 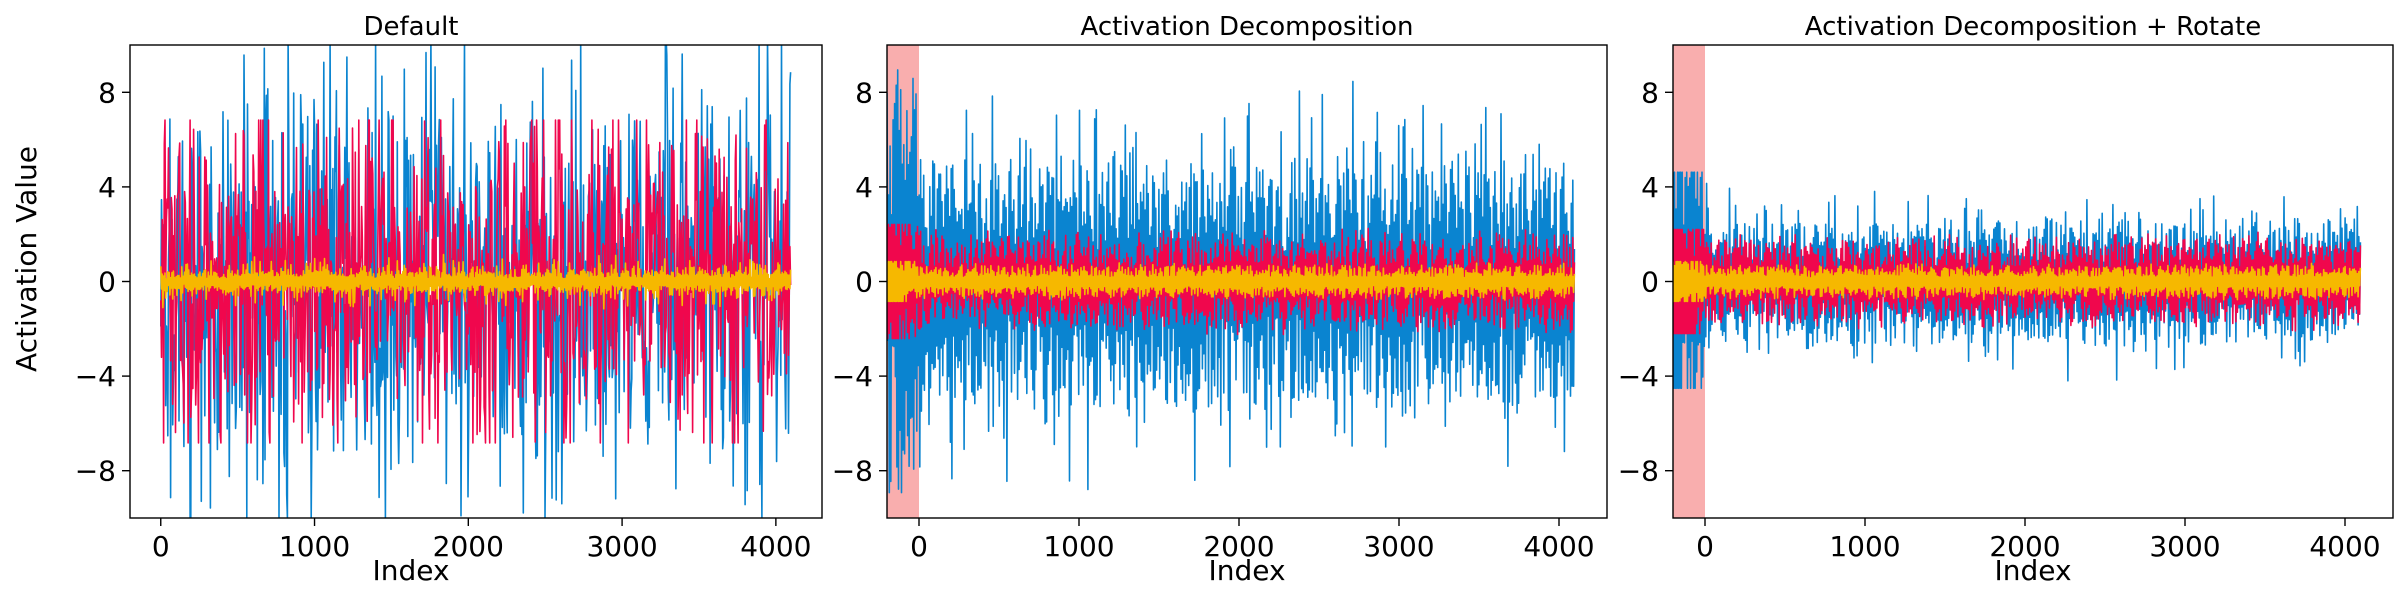 What do you see at coordinates (2033, 27) in the screenshot?
I see `panel-title: Activation Decomposition + Rotate` at bounding box center [2033, 27].